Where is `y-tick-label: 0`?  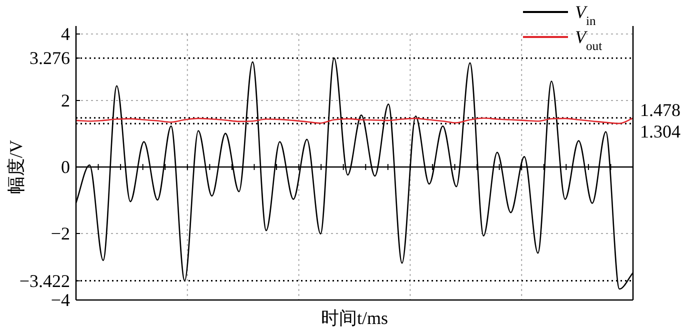
y-tick-label: 0 is located at coordinates (65, 167).